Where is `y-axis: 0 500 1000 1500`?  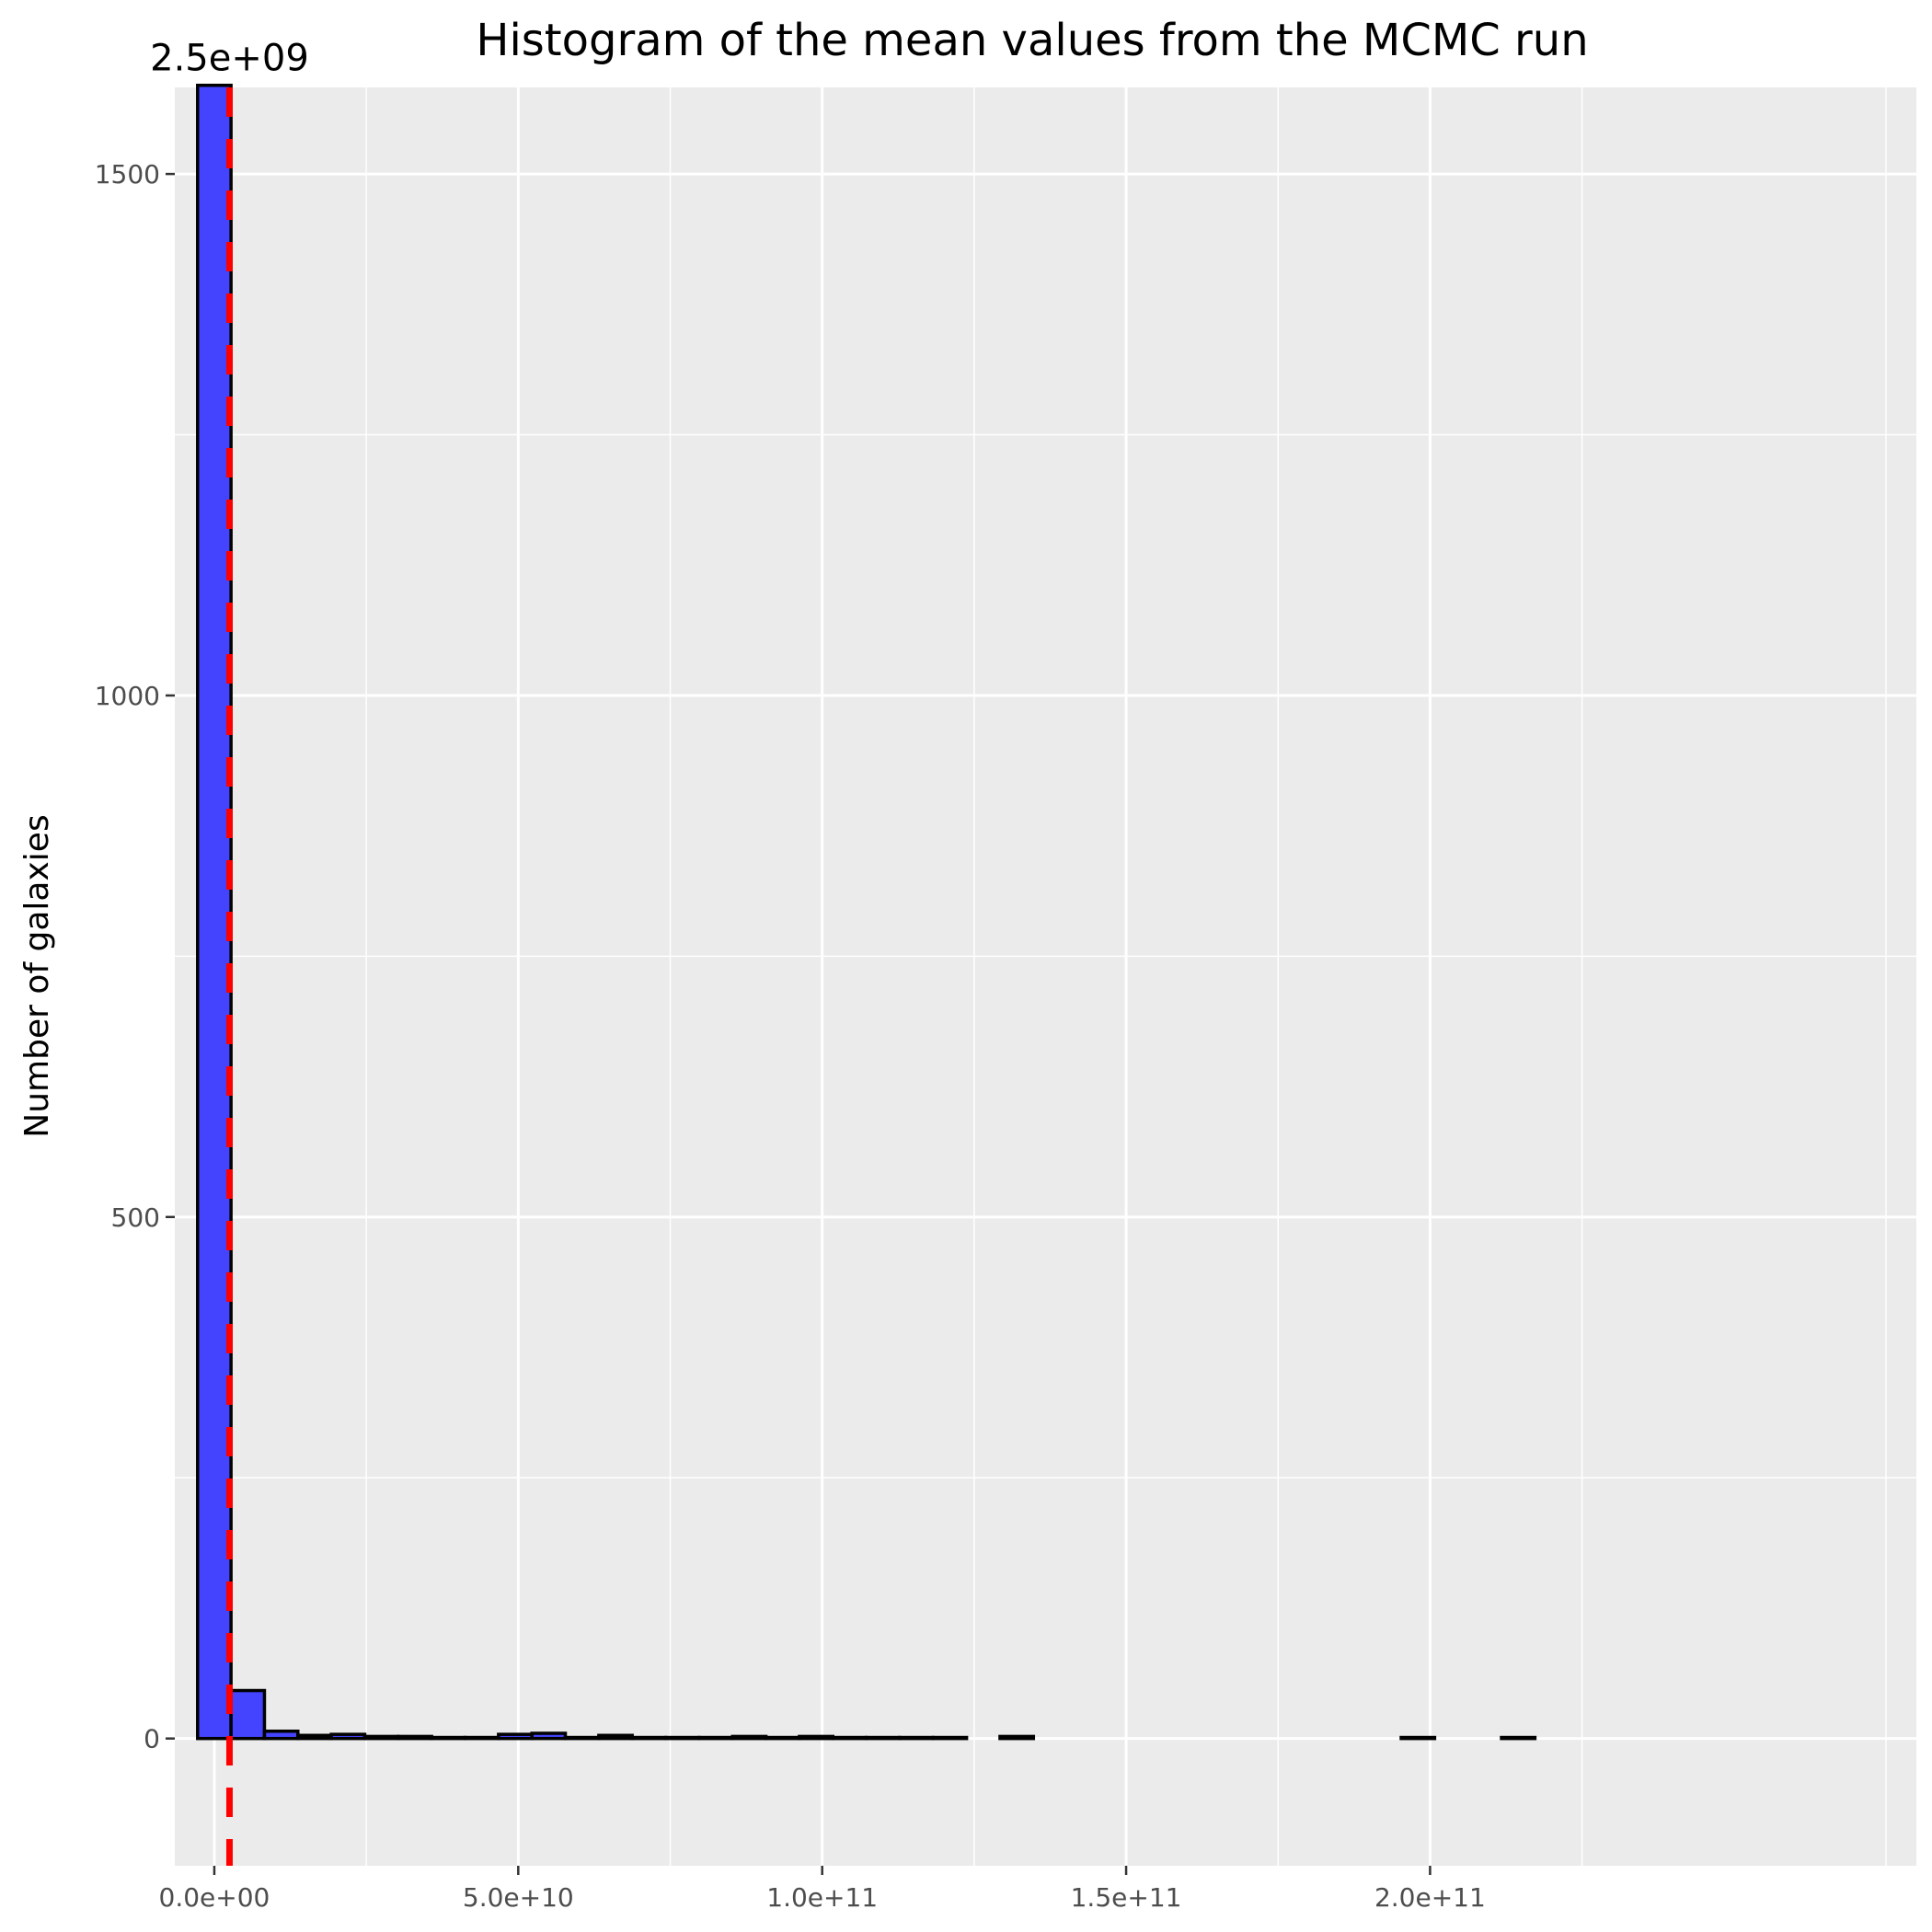
y-axis: 0 500 1000 1500 is located at coordinates (135, 956).